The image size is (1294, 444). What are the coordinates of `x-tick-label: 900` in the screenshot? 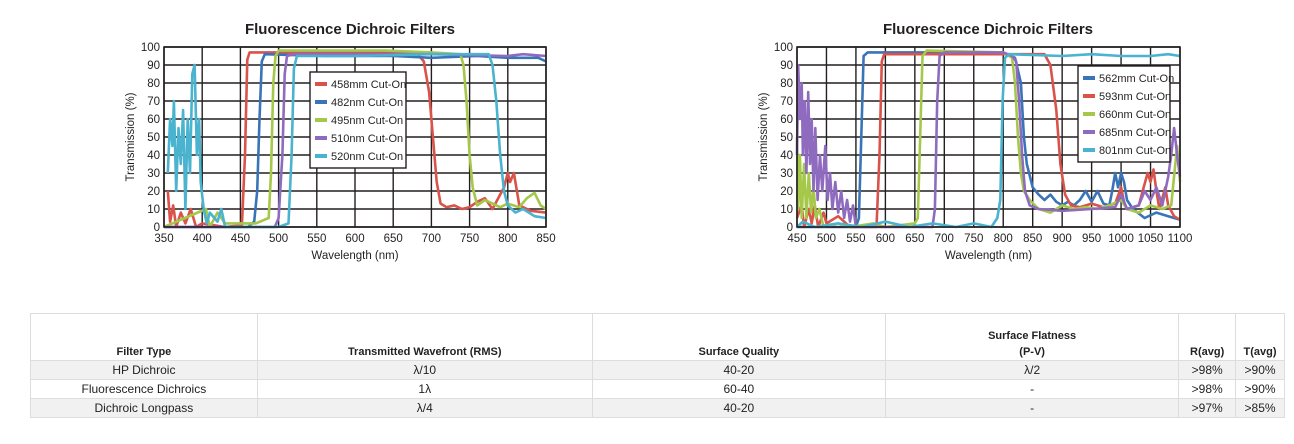 It's located at (1062, 239).